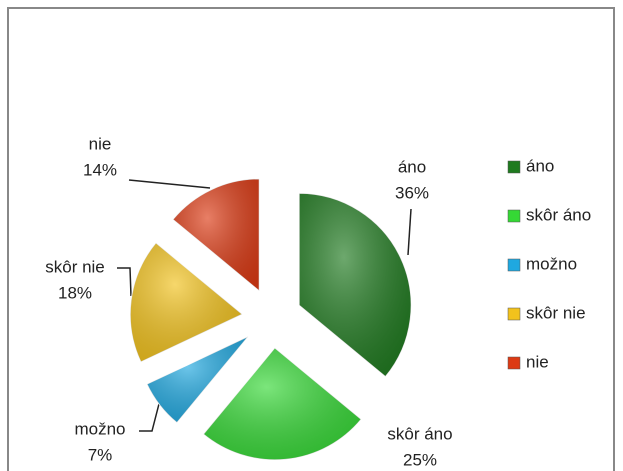 This screenshot has height=471, width=623. Describe the element at coordinates (420, 459) in the screenshot. I see `slice-value-label: 25%` at that location.